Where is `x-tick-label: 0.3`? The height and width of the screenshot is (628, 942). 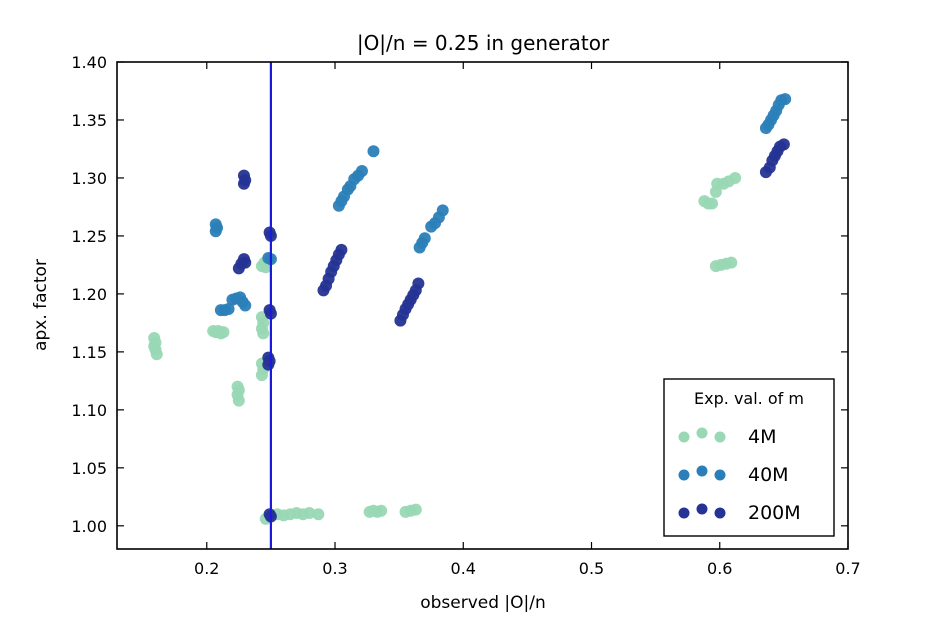 x-tick-label: 0.3 is located at coordinates (334, 568).